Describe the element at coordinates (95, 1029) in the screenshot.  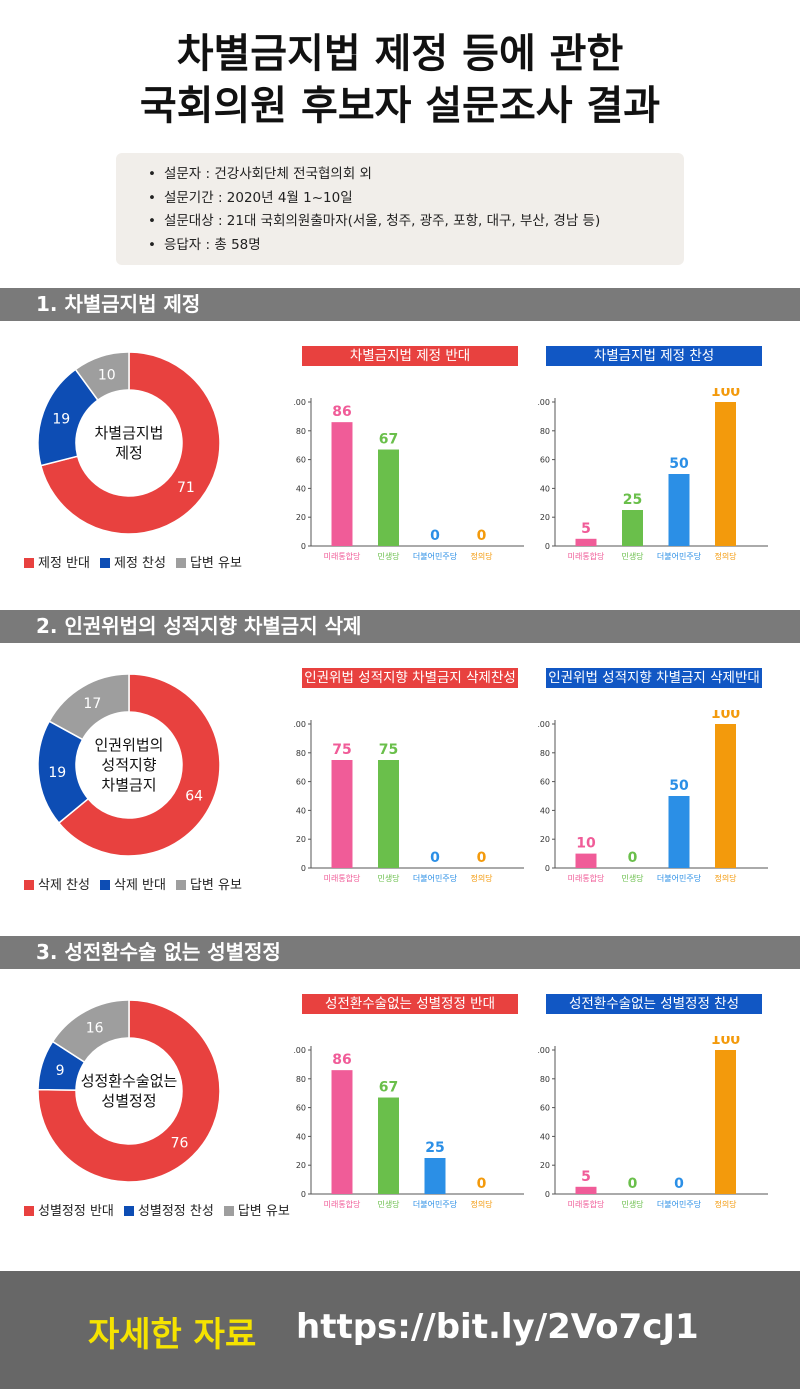
I see `donut-value-label: 16` at that location.